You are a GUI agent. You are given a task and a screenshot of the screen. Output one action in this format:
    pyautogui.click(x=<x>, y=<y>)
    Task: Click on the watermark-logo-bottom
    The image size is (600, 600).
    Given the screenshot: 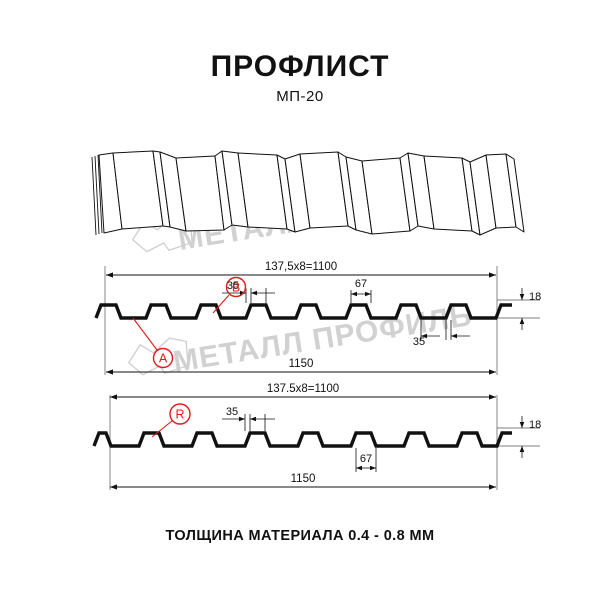 What is the action you would take?
    pyautogui.click(x=158, y=356)
    